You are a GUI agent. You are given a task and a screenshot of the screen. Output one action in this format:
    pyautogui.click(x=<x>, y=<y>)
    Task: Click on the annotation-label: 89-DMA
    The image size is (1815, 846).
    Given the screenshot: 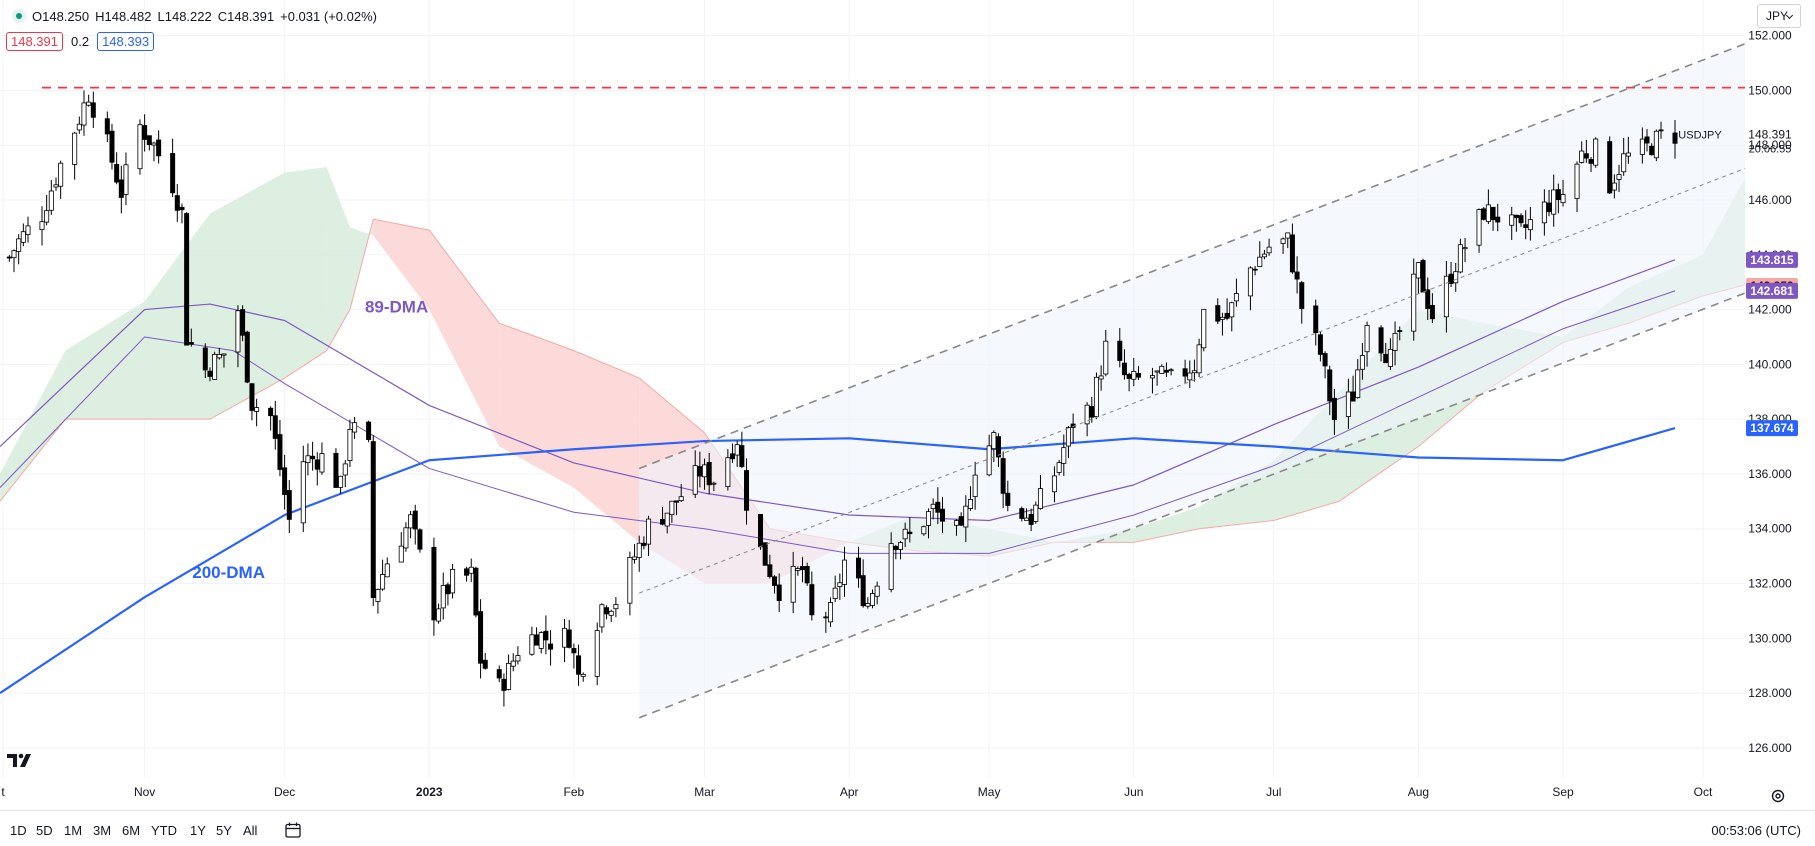 What is the action you would take?
    pyautogui.click(x=396, y=306)
    